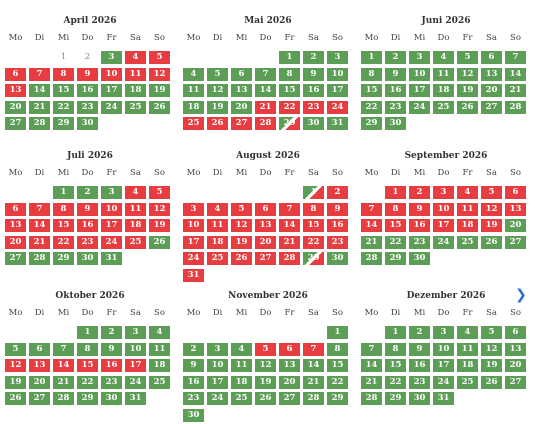 The width and height of the screenshot is (535, 424). I want to click on day-cell-free: 7, so click(515, 57).